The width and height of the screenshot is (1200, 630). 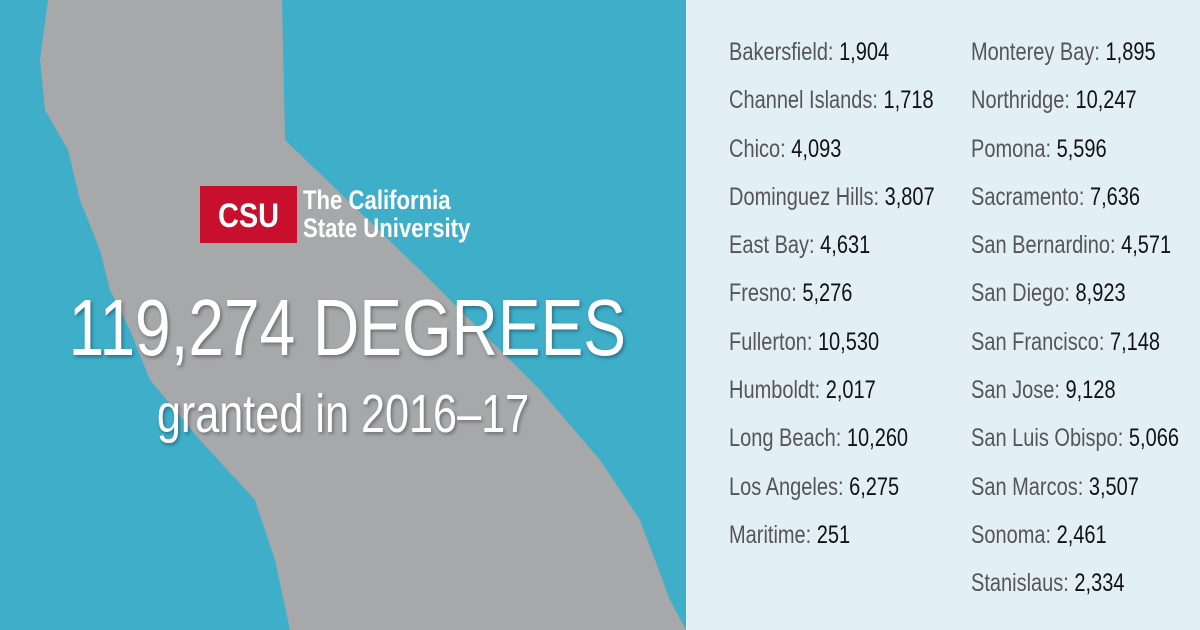 I want to click on campus-name: East Bay:, so click(x=772, y=245).